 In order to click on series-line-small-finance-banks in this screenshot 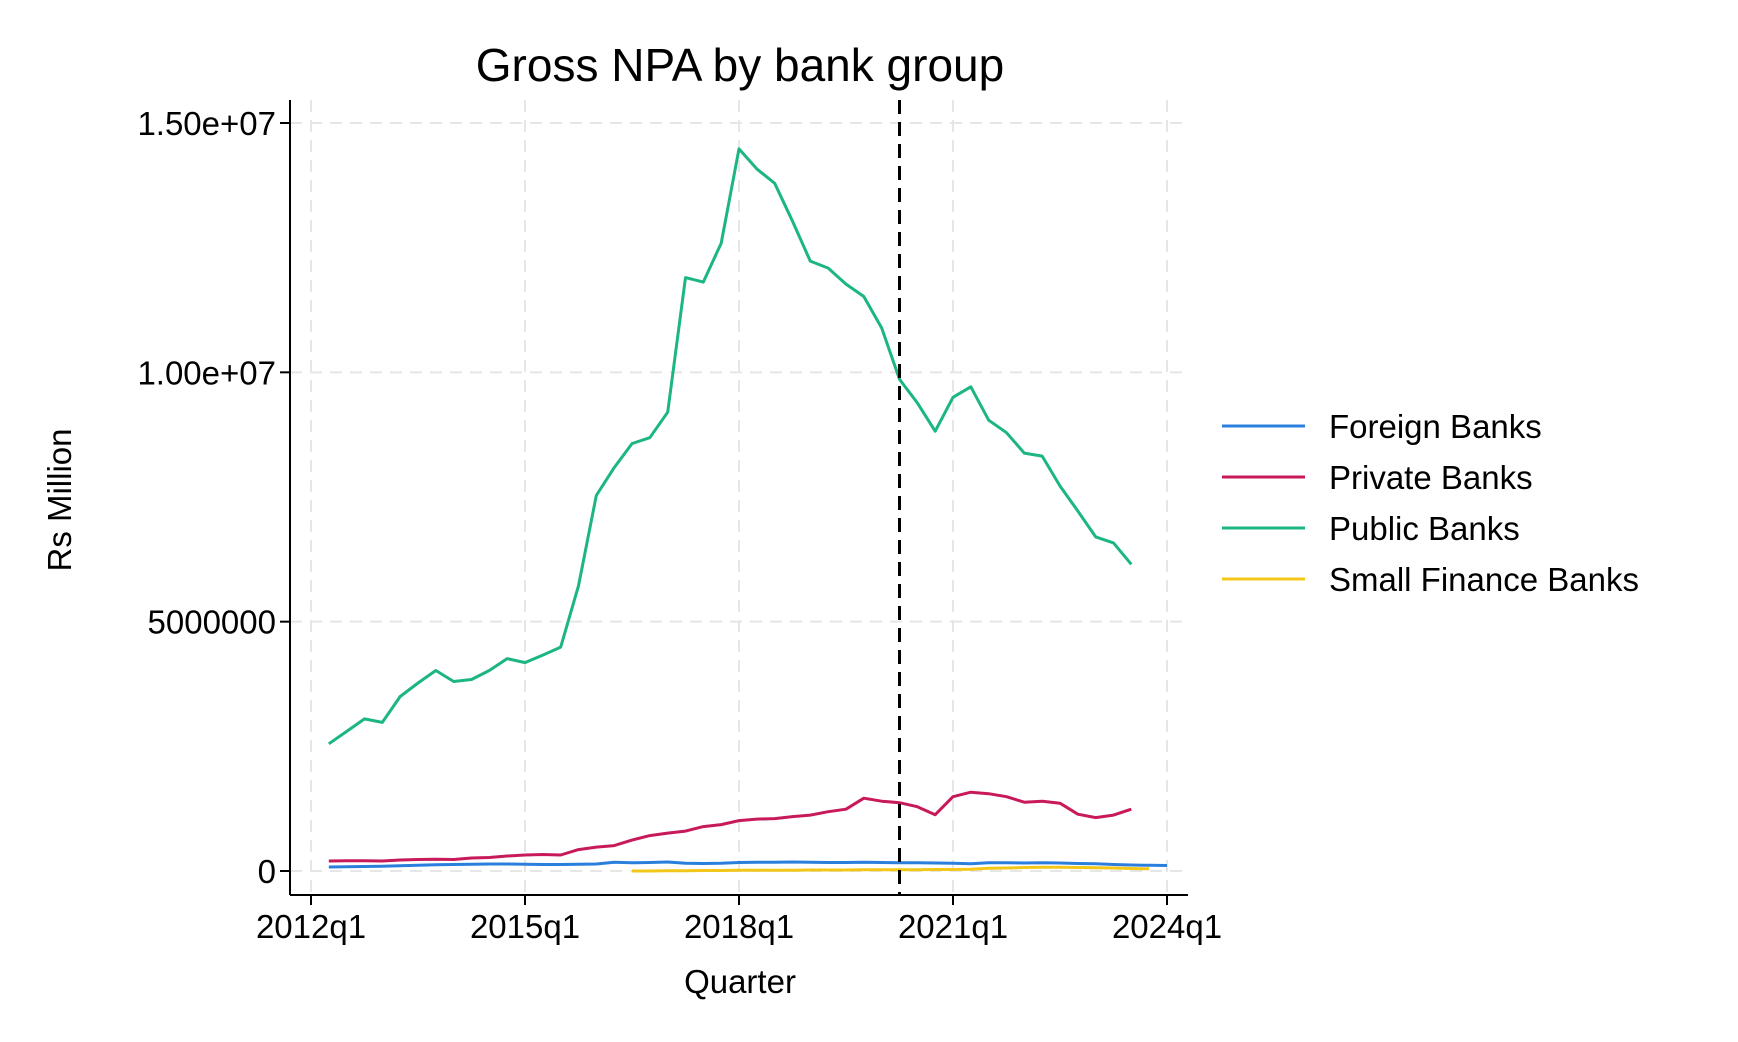, I will do `click(891, 869)`.